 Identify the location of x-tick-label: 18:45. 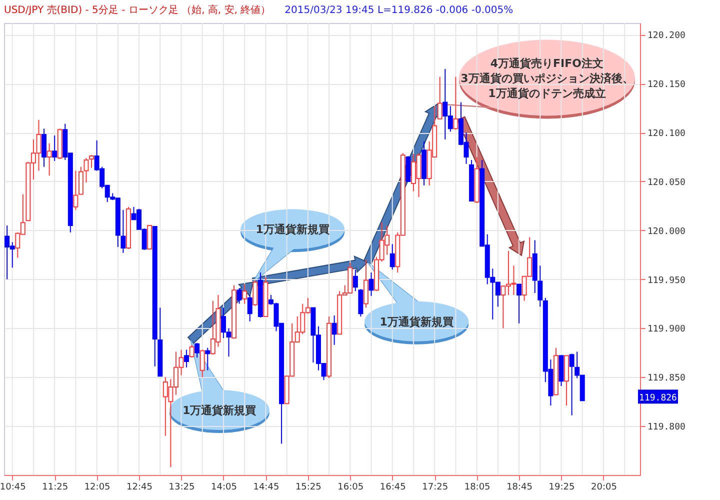
(519, 487).